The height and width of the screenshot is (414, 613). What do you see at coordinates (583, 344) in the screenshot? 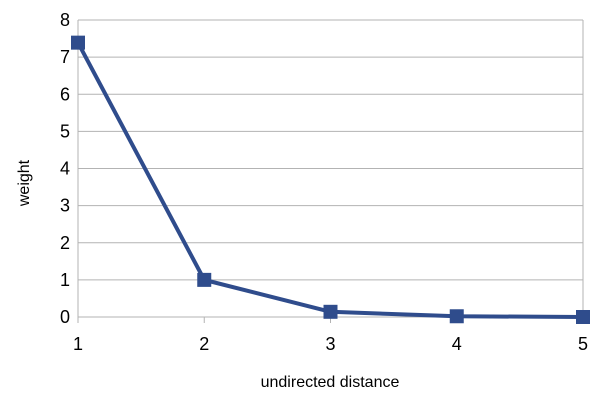
I see `x-tick-label-5: 5` at bounding box center [583, 344].